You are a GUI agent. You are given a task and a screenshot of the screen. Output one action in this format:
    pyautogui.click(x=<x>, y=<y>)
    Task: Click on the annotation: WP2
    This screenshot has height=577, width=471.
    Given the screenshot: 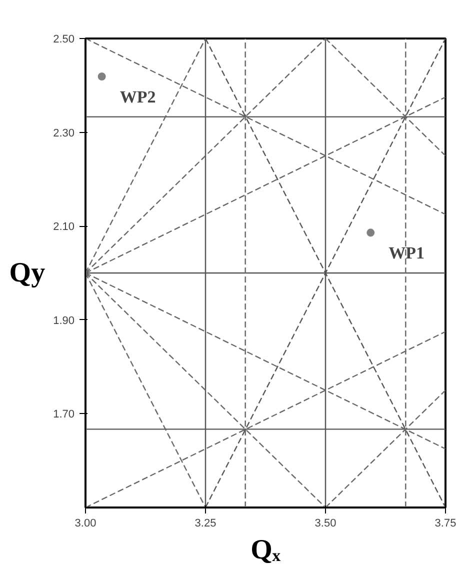 What is the action you would take?
    pyautogui.click(x=138, y=96)
    